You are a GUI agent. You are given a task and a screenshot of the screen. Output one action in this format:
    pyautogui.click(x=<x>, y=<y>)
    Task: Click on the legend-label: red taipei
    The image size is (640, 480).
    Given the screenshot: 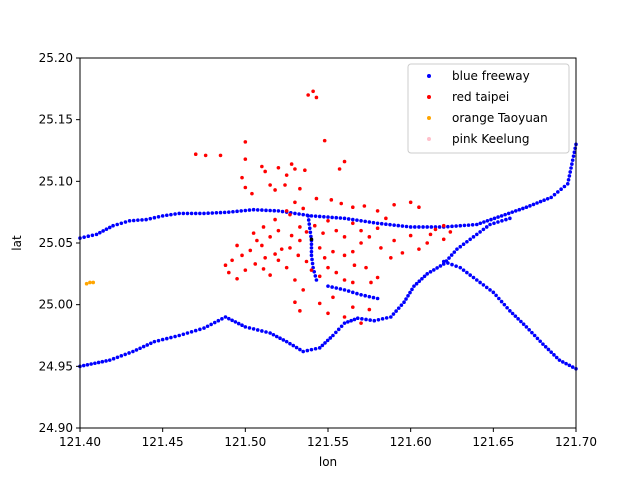 What is the action you would take?
    pyautogui.click(x=480, y=97)
    